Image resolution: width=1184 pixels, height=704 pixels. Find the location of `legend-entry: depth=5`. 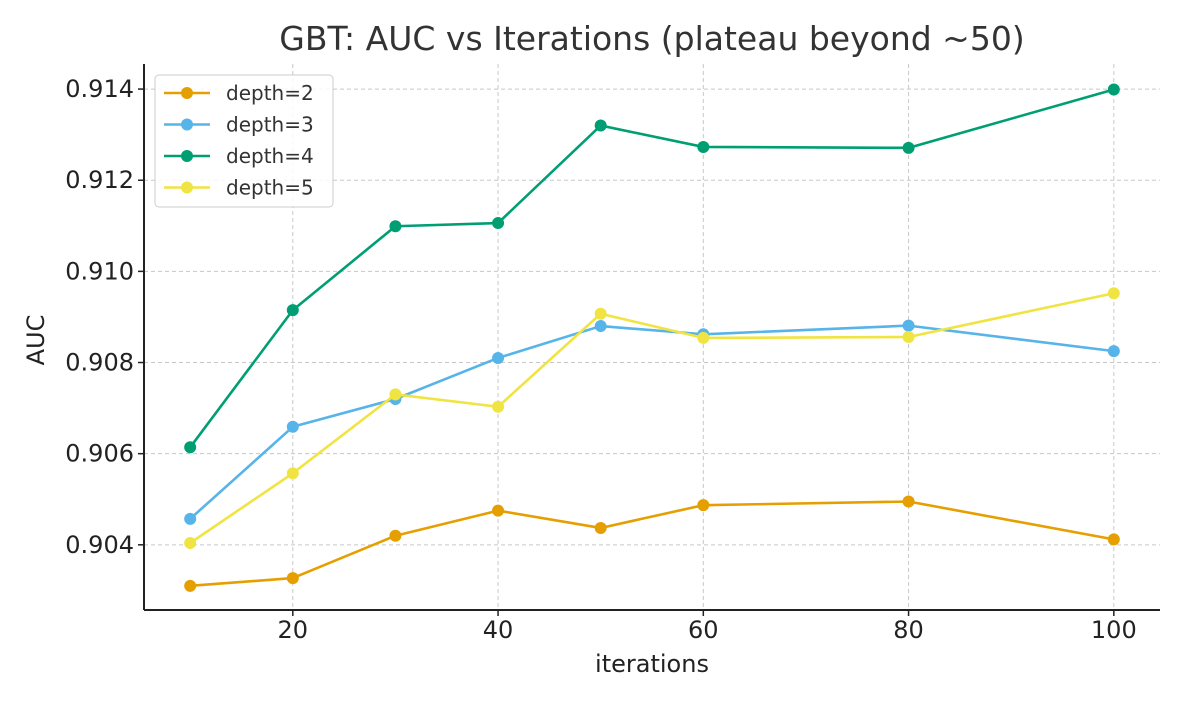

legend-entry: depth=5 is located at coordinates (239, 188).